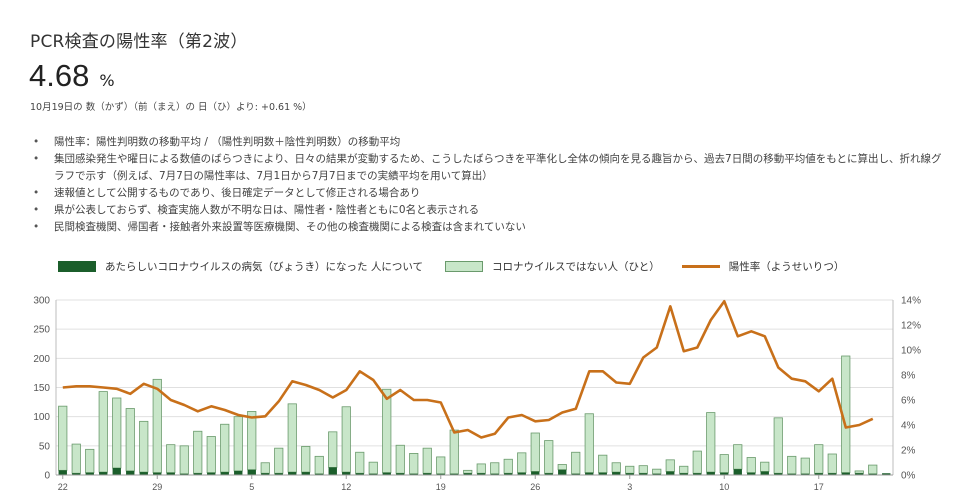 The image size is (959, 502). I want to click on y-right-tick-label: 6%, so click(908, 401).